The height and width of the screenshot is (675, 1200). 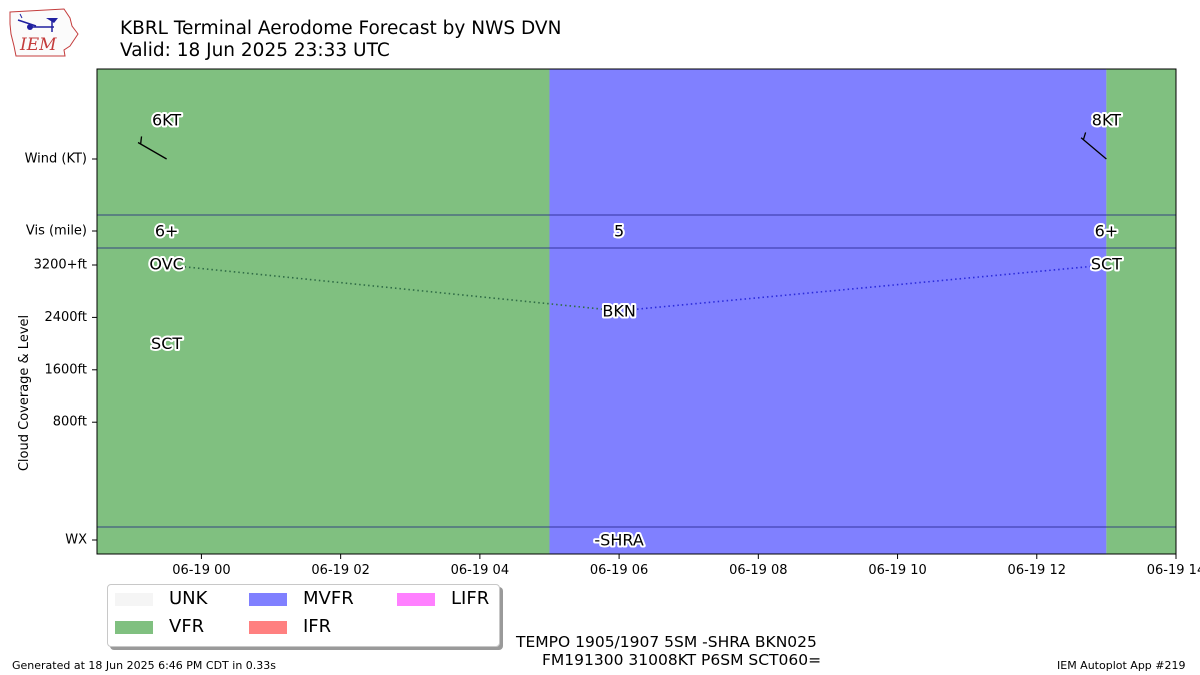 I want to click on legend-swatch-unk, so click(x=134, y=599).